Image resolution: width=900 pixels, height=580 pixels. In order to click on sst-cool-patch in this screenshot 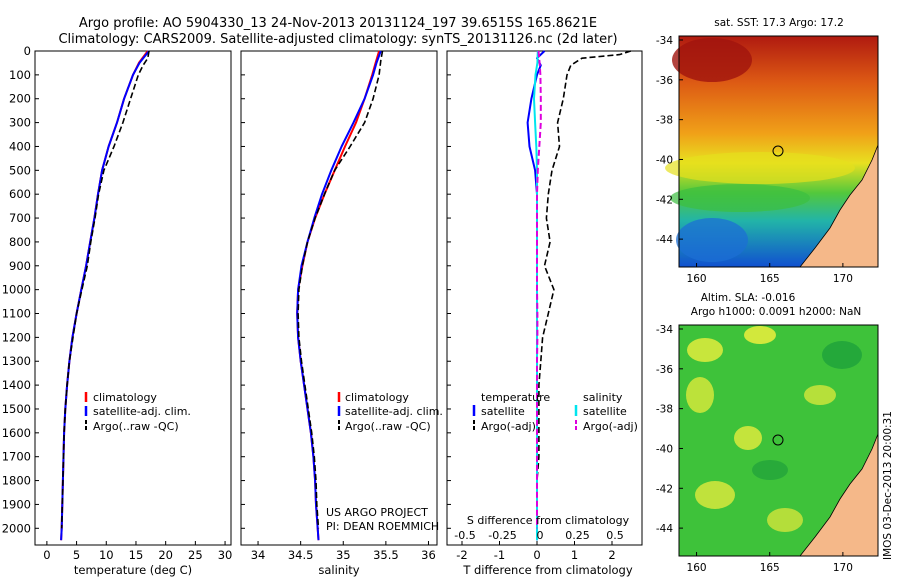, I will do `click(712, 240)`.